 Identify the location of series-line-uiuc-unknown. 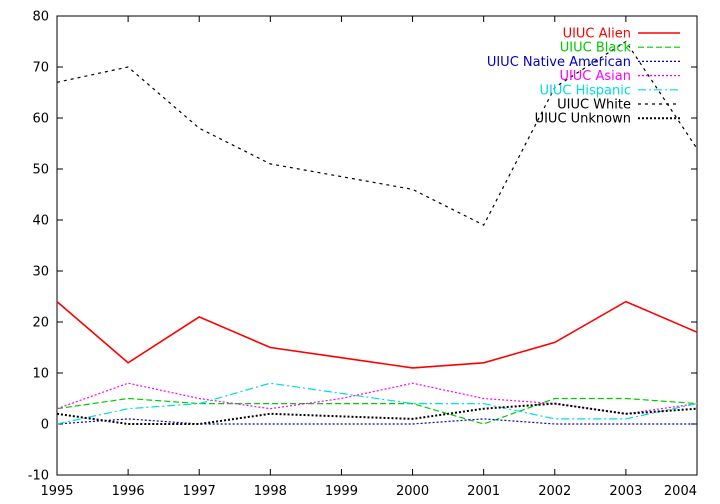
(377, 413).